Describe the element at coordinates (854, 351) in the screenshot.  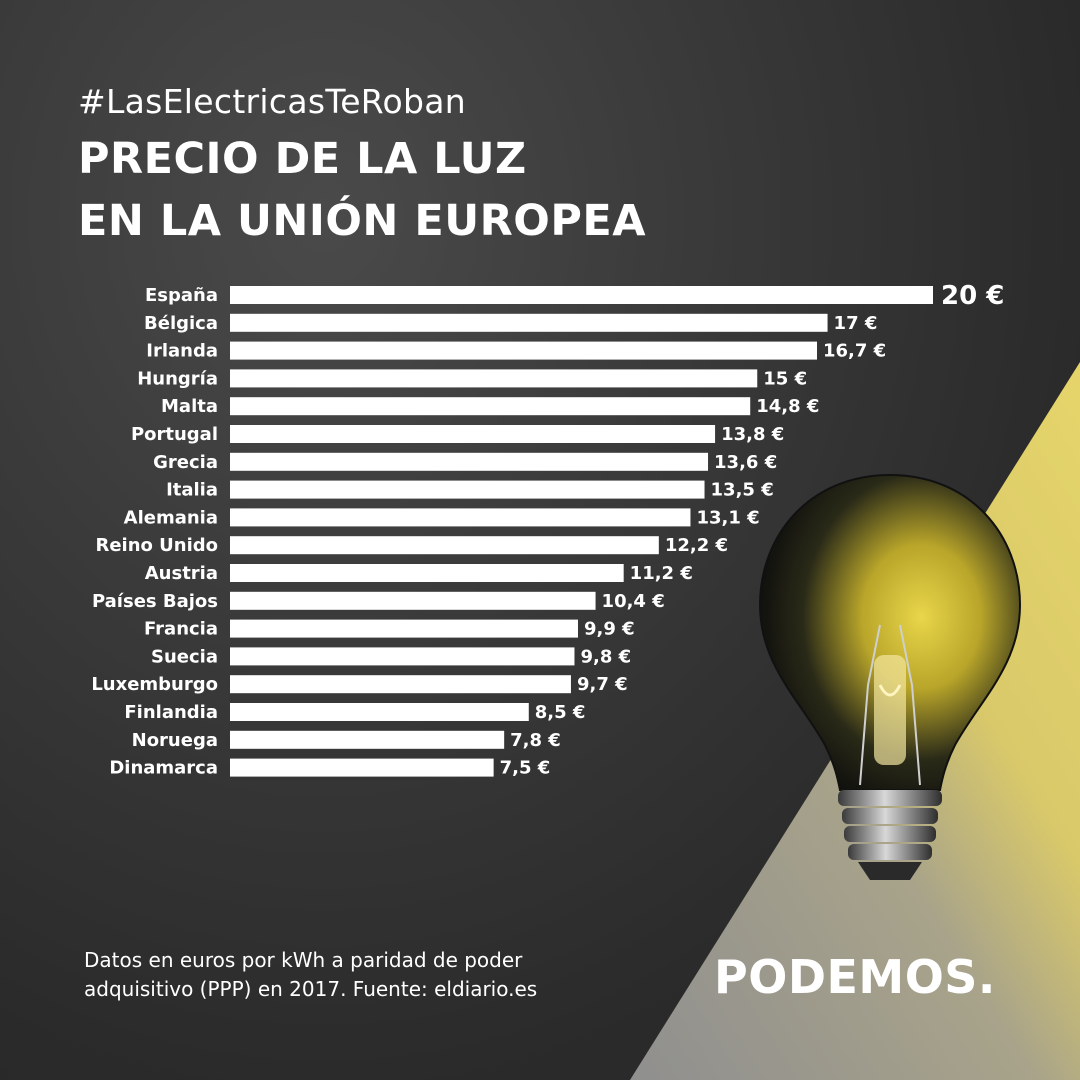
I see `value-label: 16,7 €` at that location.